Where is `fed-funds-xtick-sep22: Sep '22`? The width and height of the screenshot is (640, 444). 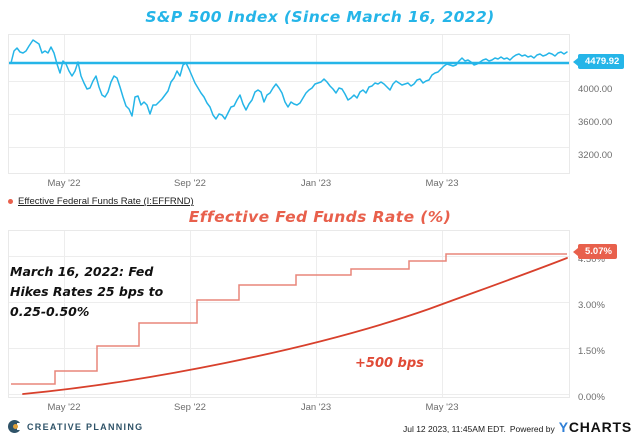 fed-funds-xtick-sep22: Sep '22 is located at coordinates (190, 407).